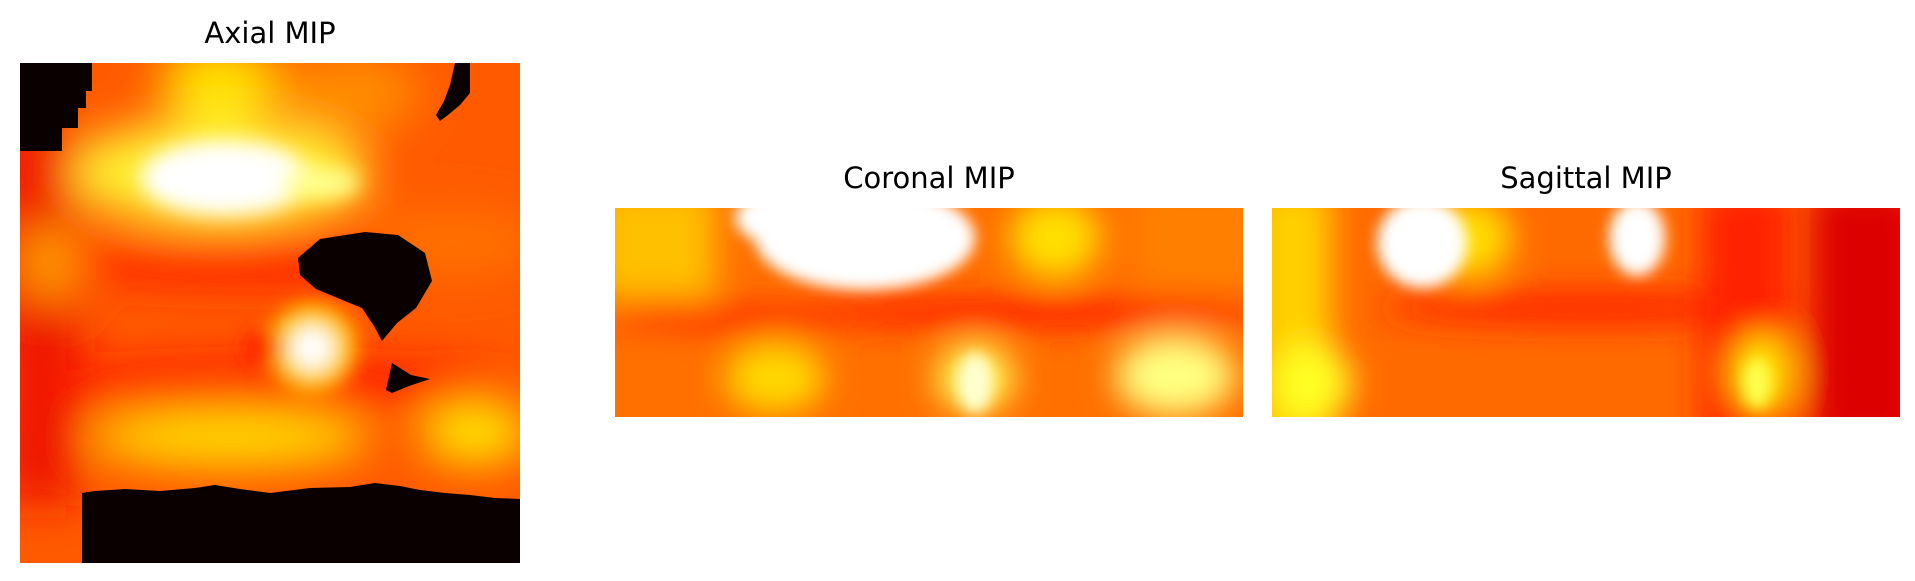 This screenshot has width=1915, height=581. I want to click on coronal-mip-image, so click(929, 312).